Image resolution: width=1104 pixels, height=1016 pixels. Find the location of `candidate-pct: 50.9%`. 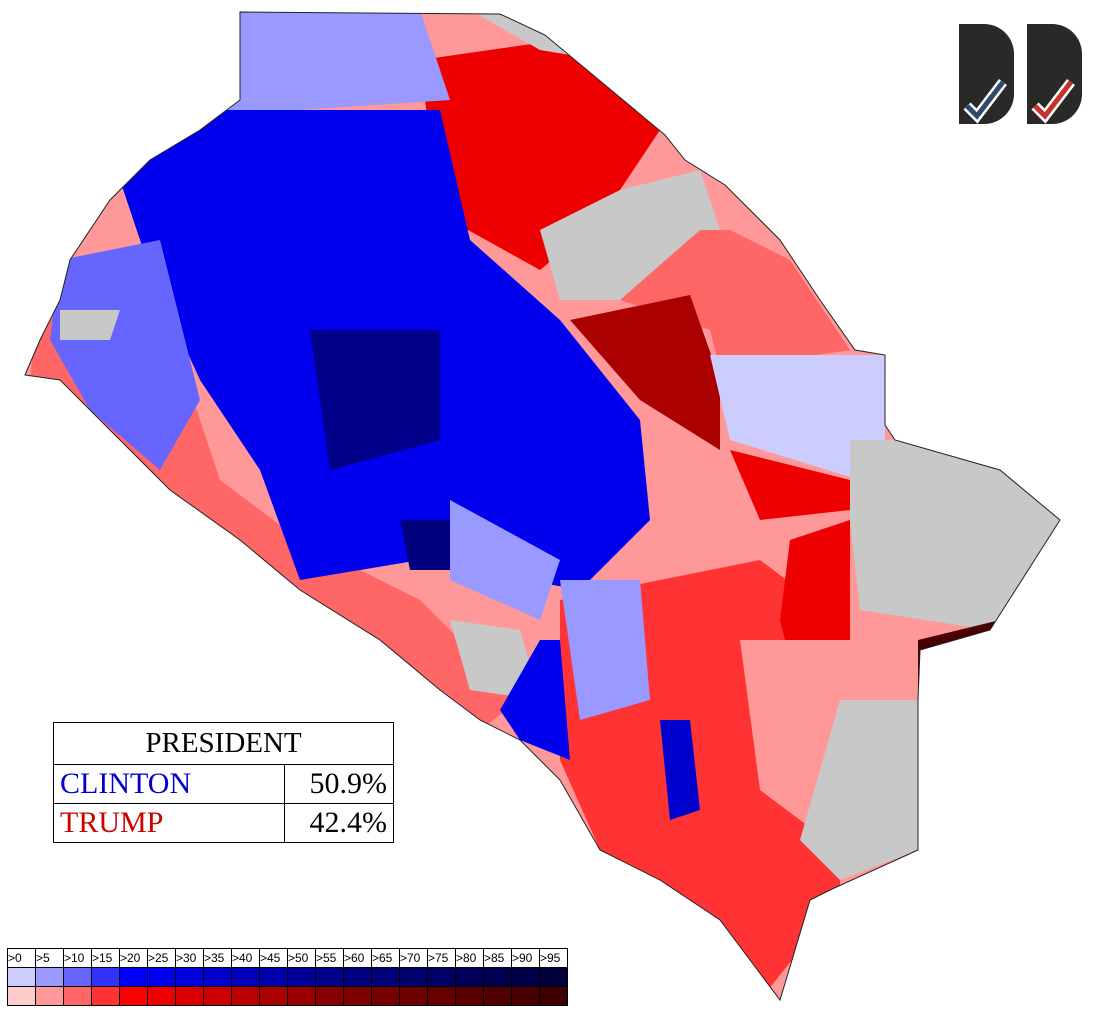

candidate-pct: 50.9% is located at coordinates (339, 784).